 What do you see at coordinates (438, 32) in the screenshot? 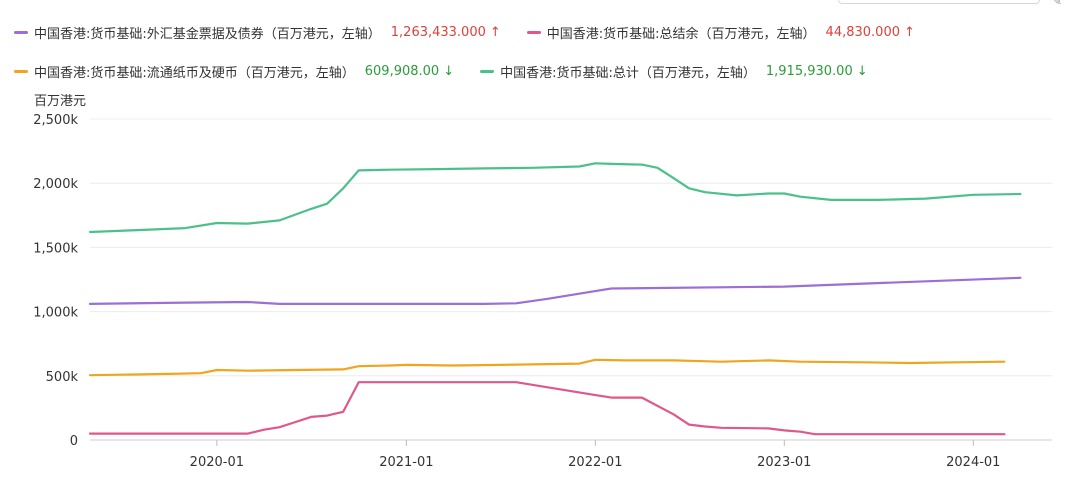
I see `legend-value: 1,263,433.000` at bounding box center [438, 32].